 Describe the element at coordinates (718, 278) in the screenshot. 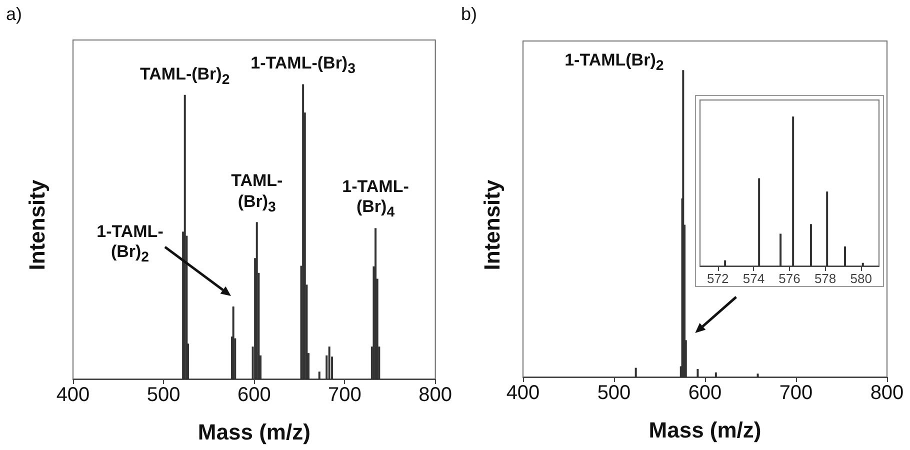

I see `x-tick-label: 572` at that location.